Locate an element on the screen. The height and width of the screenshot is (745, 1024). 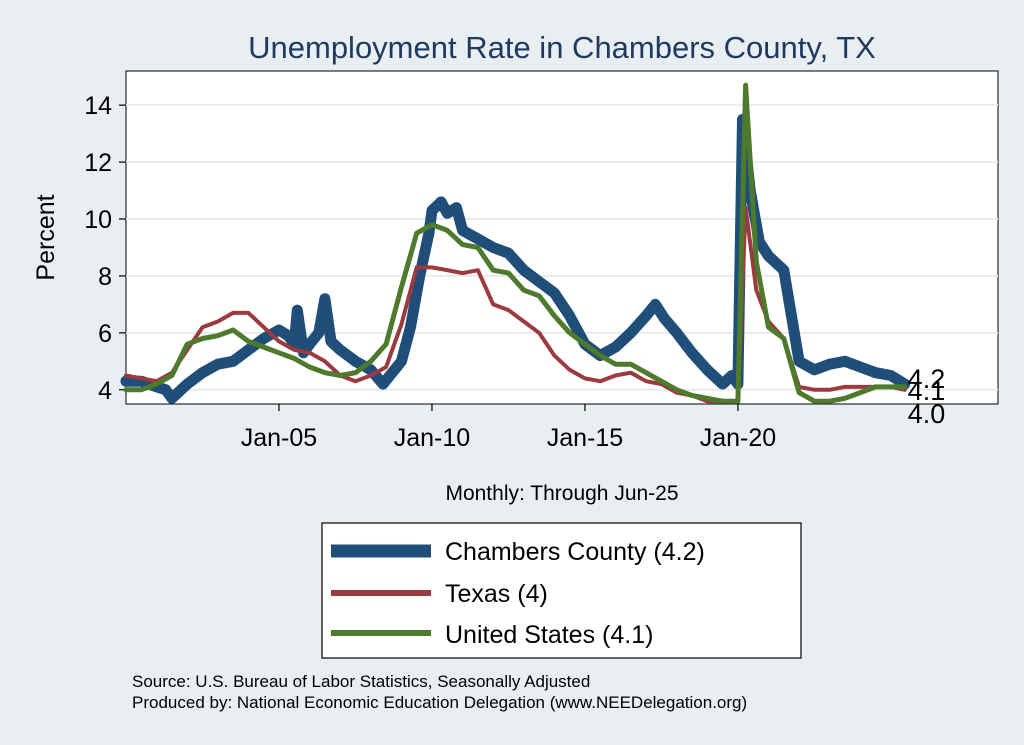
y-tick-label-14: 14 is located at coordinates (98, 106).